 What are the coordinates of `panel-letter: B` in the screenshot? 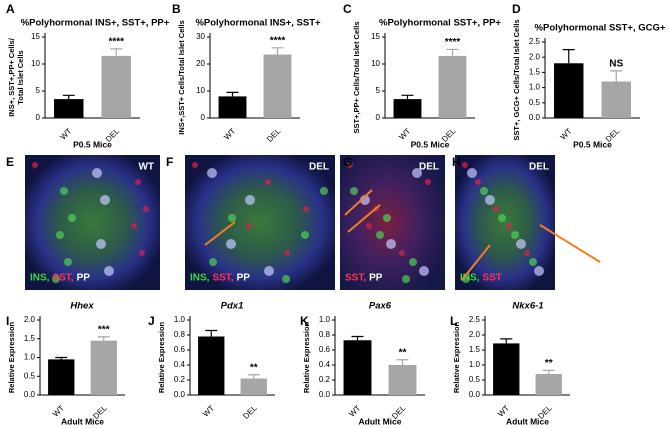 It's located at (176, 9).